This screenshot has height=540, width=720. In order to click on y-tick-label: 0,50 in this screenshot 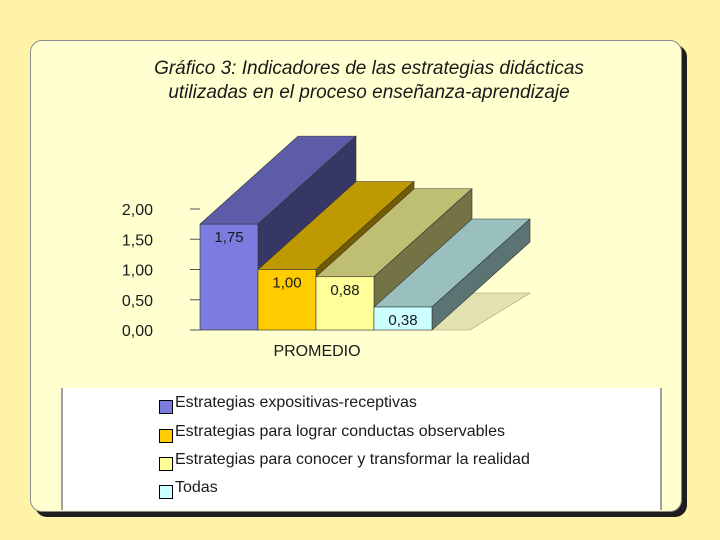, I will do `click(137, 301)`.